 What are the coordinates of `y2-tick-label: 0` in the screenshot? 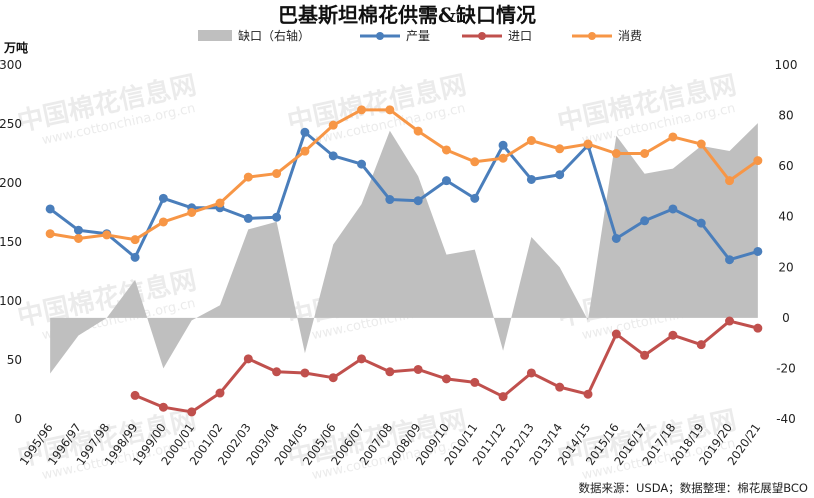 It's located at (786, 318).